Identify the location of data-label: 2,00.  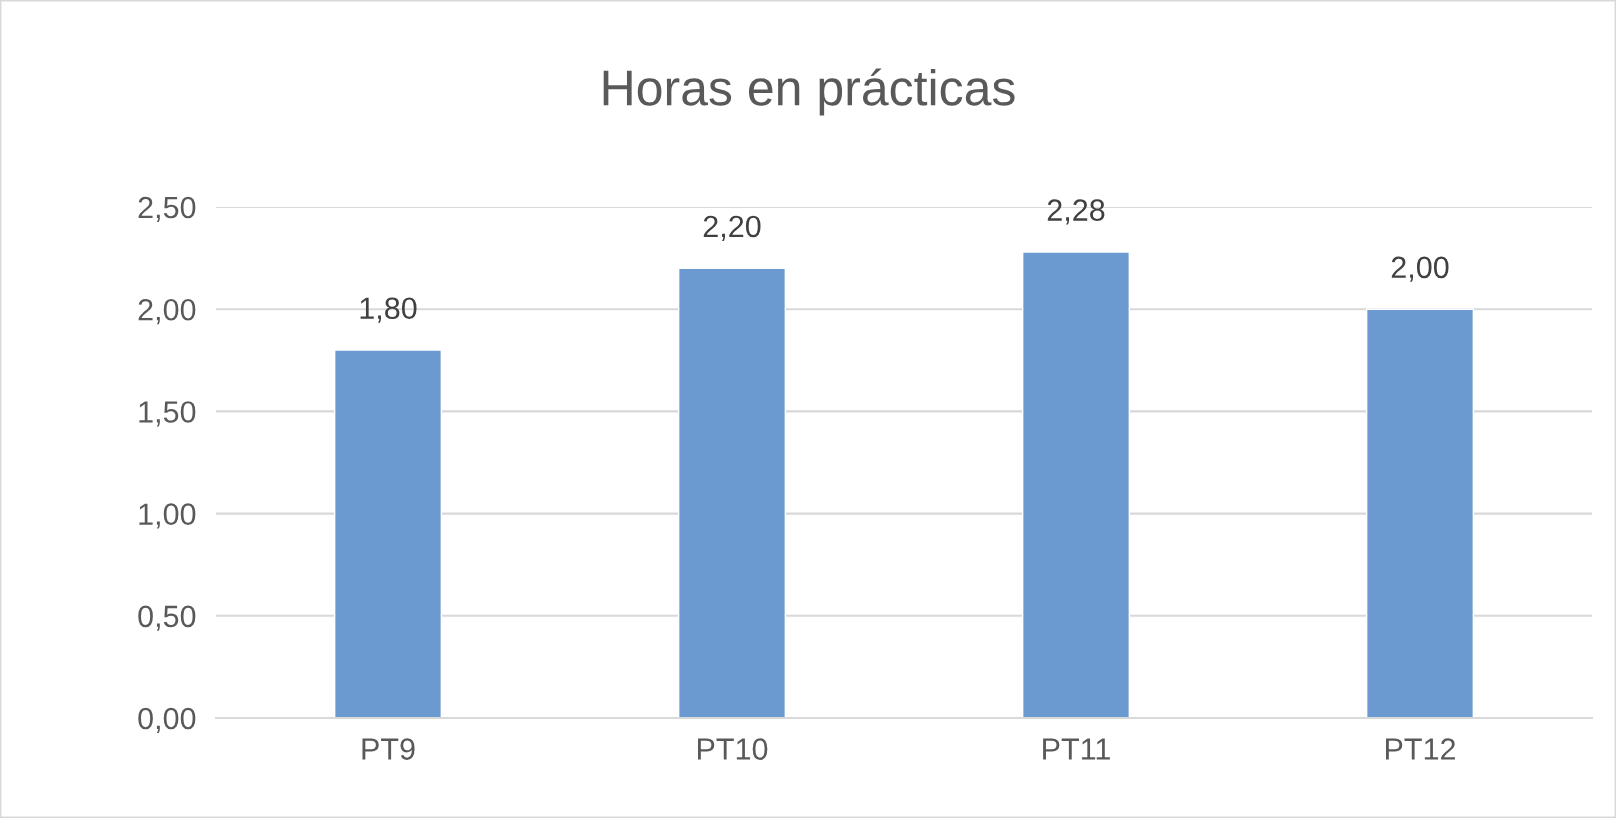
(1420, 269).